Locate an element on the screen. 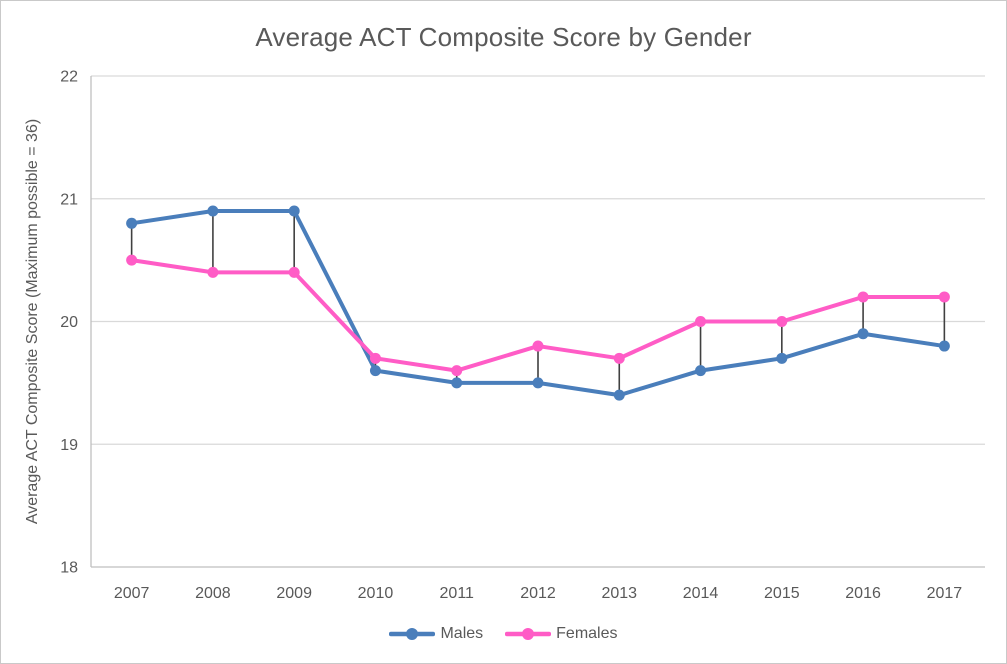 Image resolution: width=1007 pixels, height=664 pixels. x-tick-label: 2011 is located at coordinates (457, 593).